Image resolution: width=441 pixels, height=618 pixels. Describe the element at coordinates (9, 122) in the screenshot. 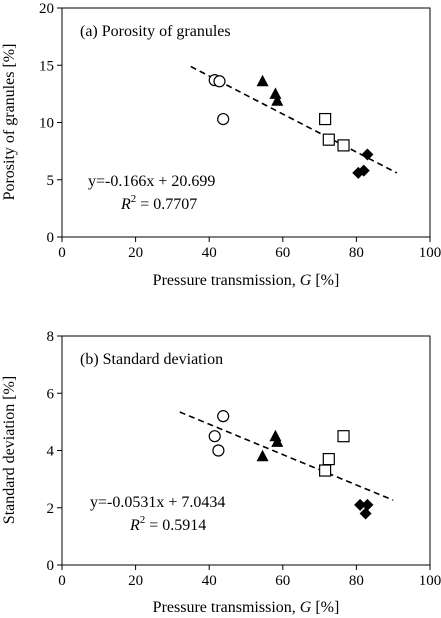

I see `y-axis-label: Porosity of granules [%]` at that location.